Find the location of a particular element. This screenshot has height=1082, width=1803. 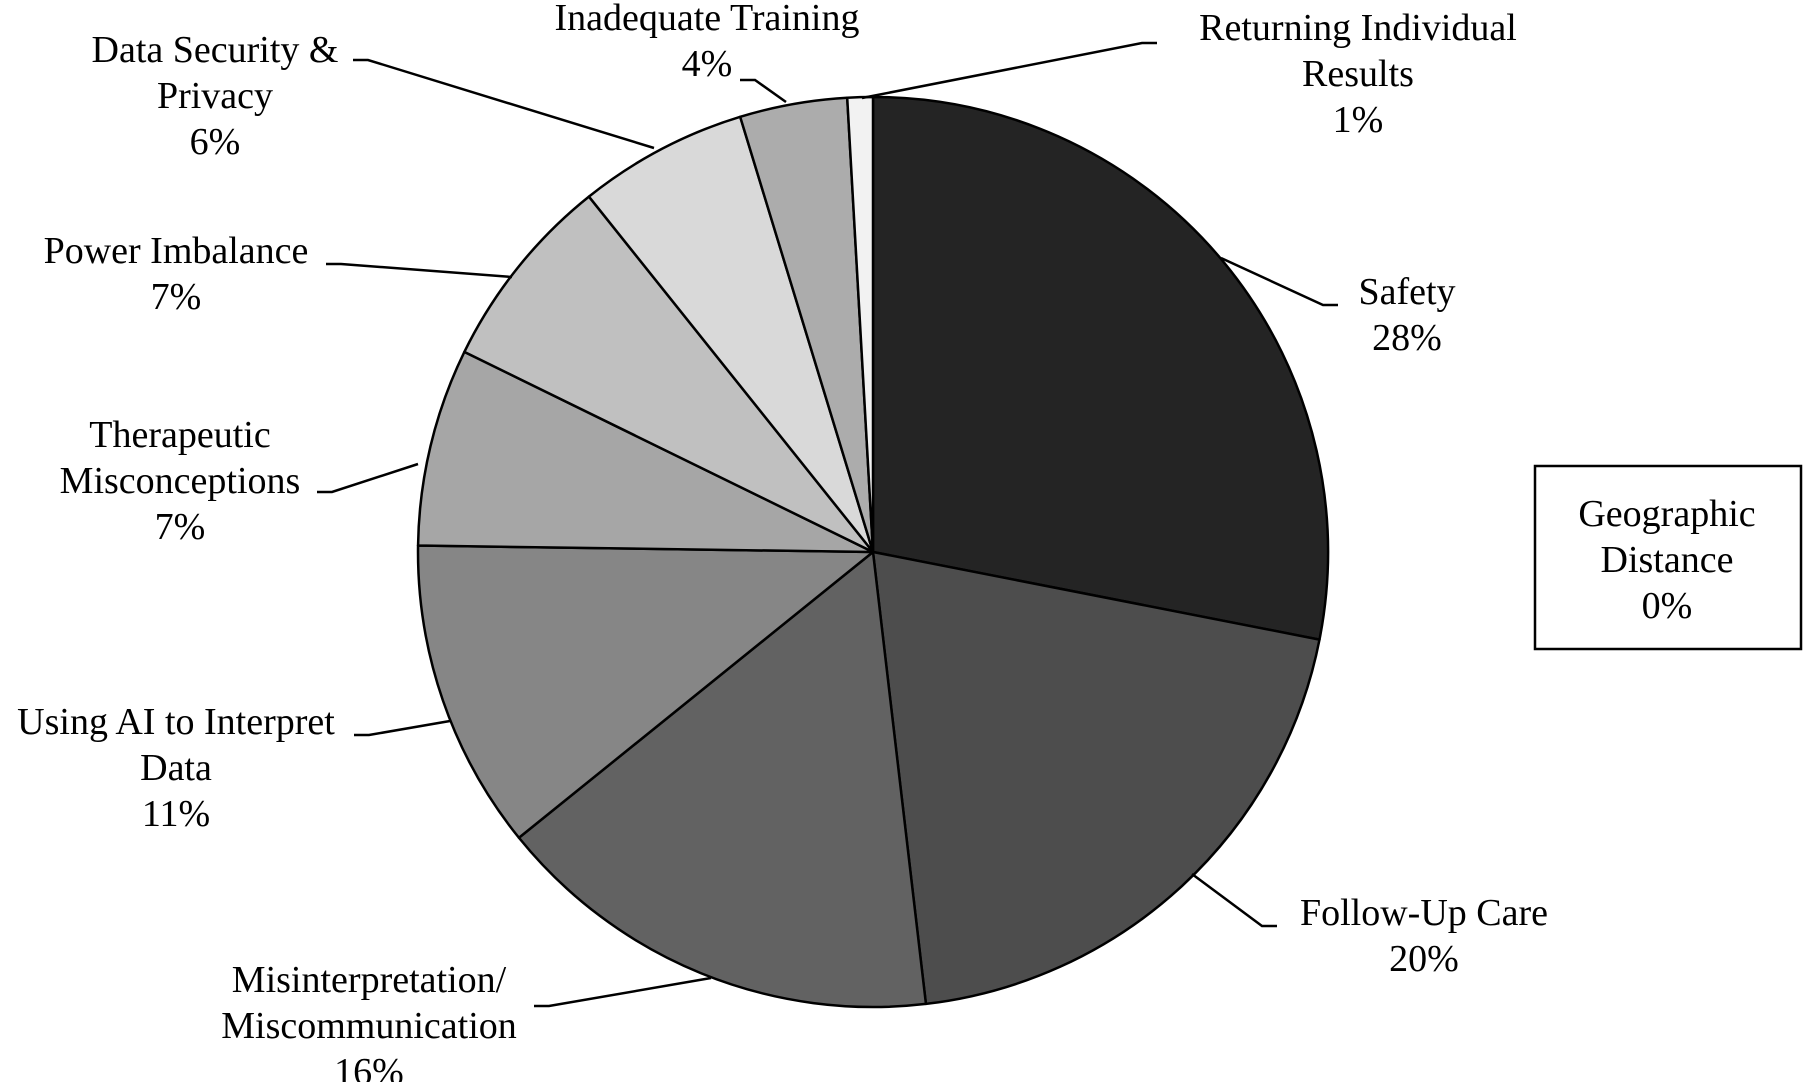

slice-category-label: Miscommunication is located at coordinates (369, 1026).